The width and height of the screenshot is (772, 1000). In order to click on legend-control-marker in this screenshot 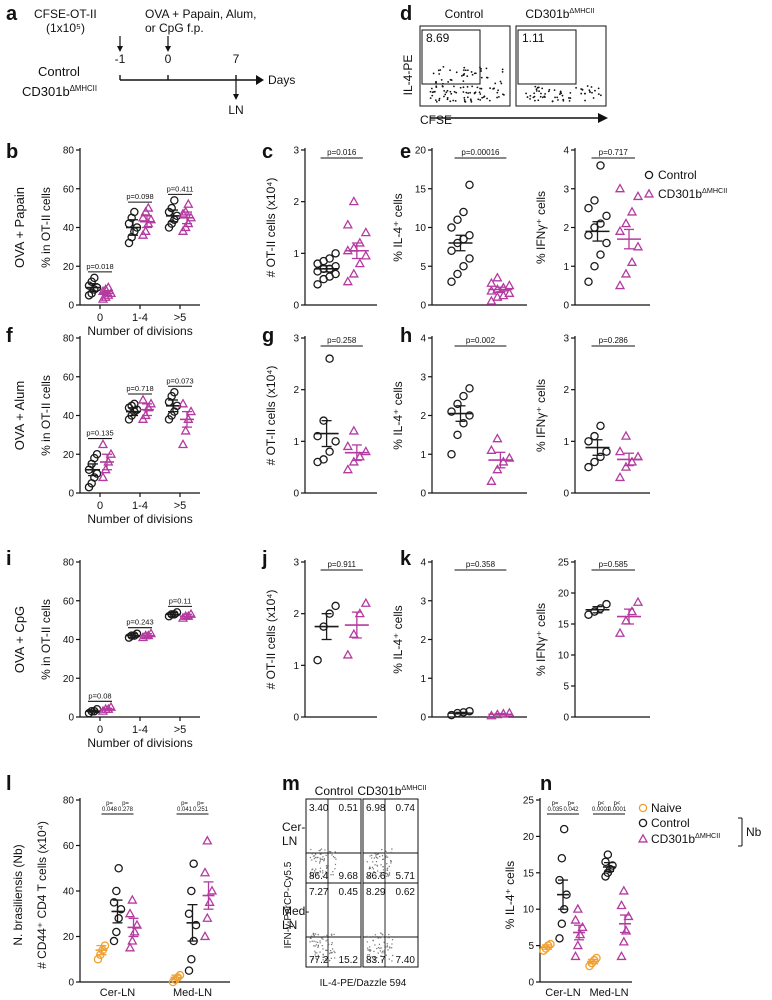, I will do `click(643, 823)`.